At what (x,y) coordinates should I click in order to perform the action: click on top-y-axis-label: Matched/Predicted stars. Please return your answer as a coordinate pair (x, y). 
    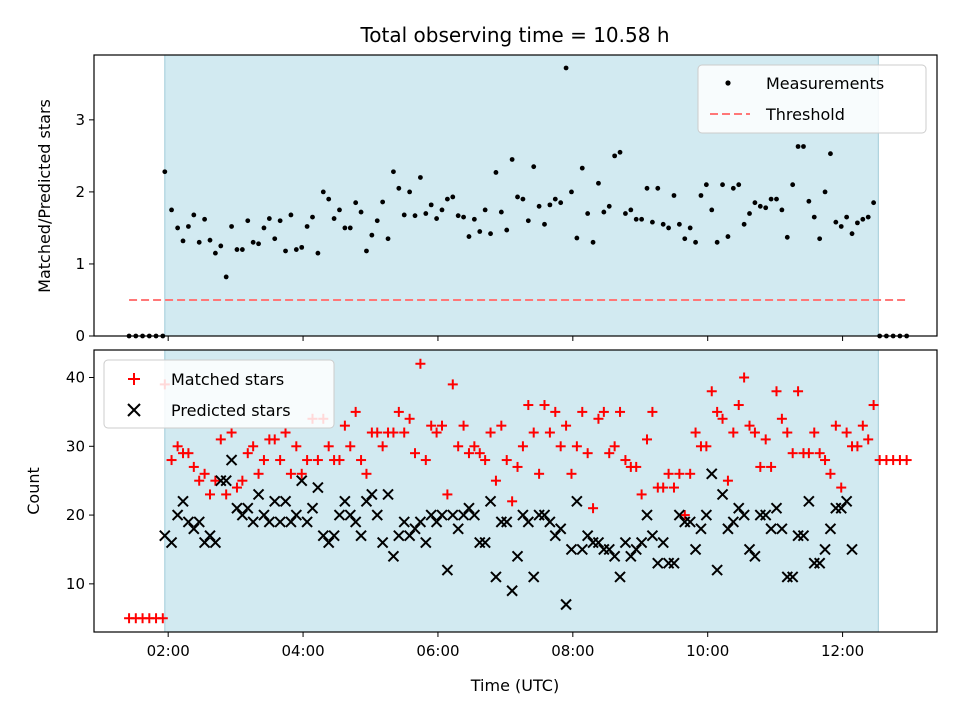
    Looking at the image, I should click on (44, 196).